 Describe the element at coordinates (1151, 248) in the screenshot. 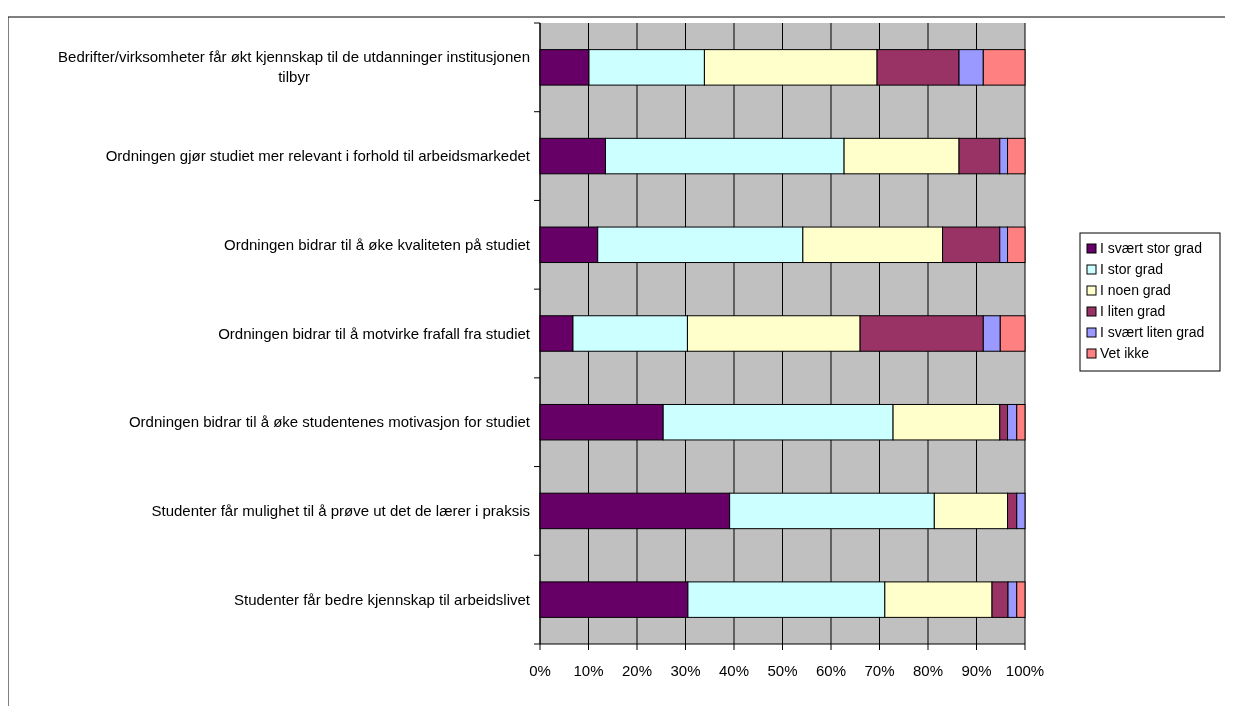

I see `legend-label: I svært stor grad` at that location.